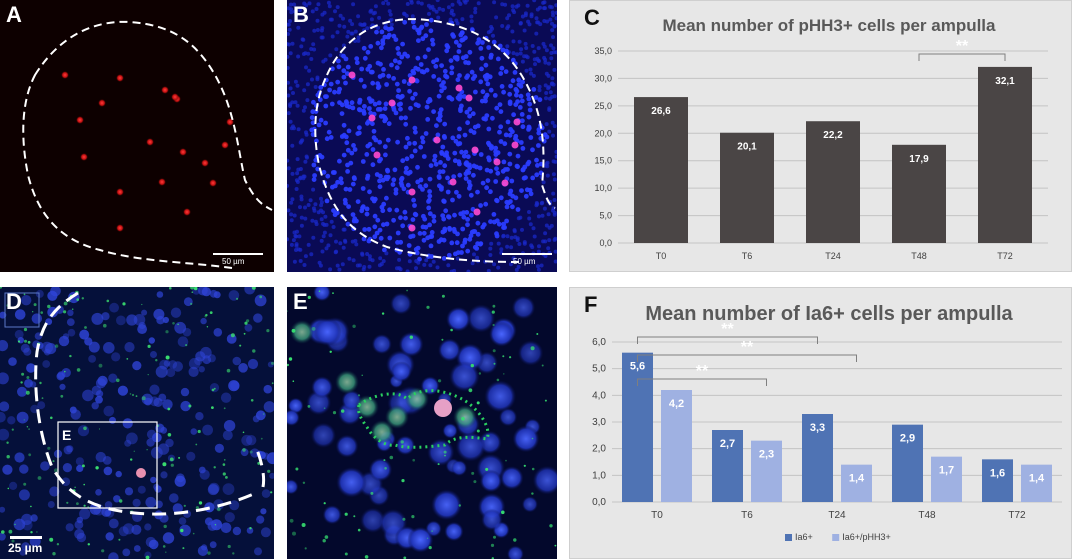  I want to click on phh3-positive-cell, so click(120, 78).